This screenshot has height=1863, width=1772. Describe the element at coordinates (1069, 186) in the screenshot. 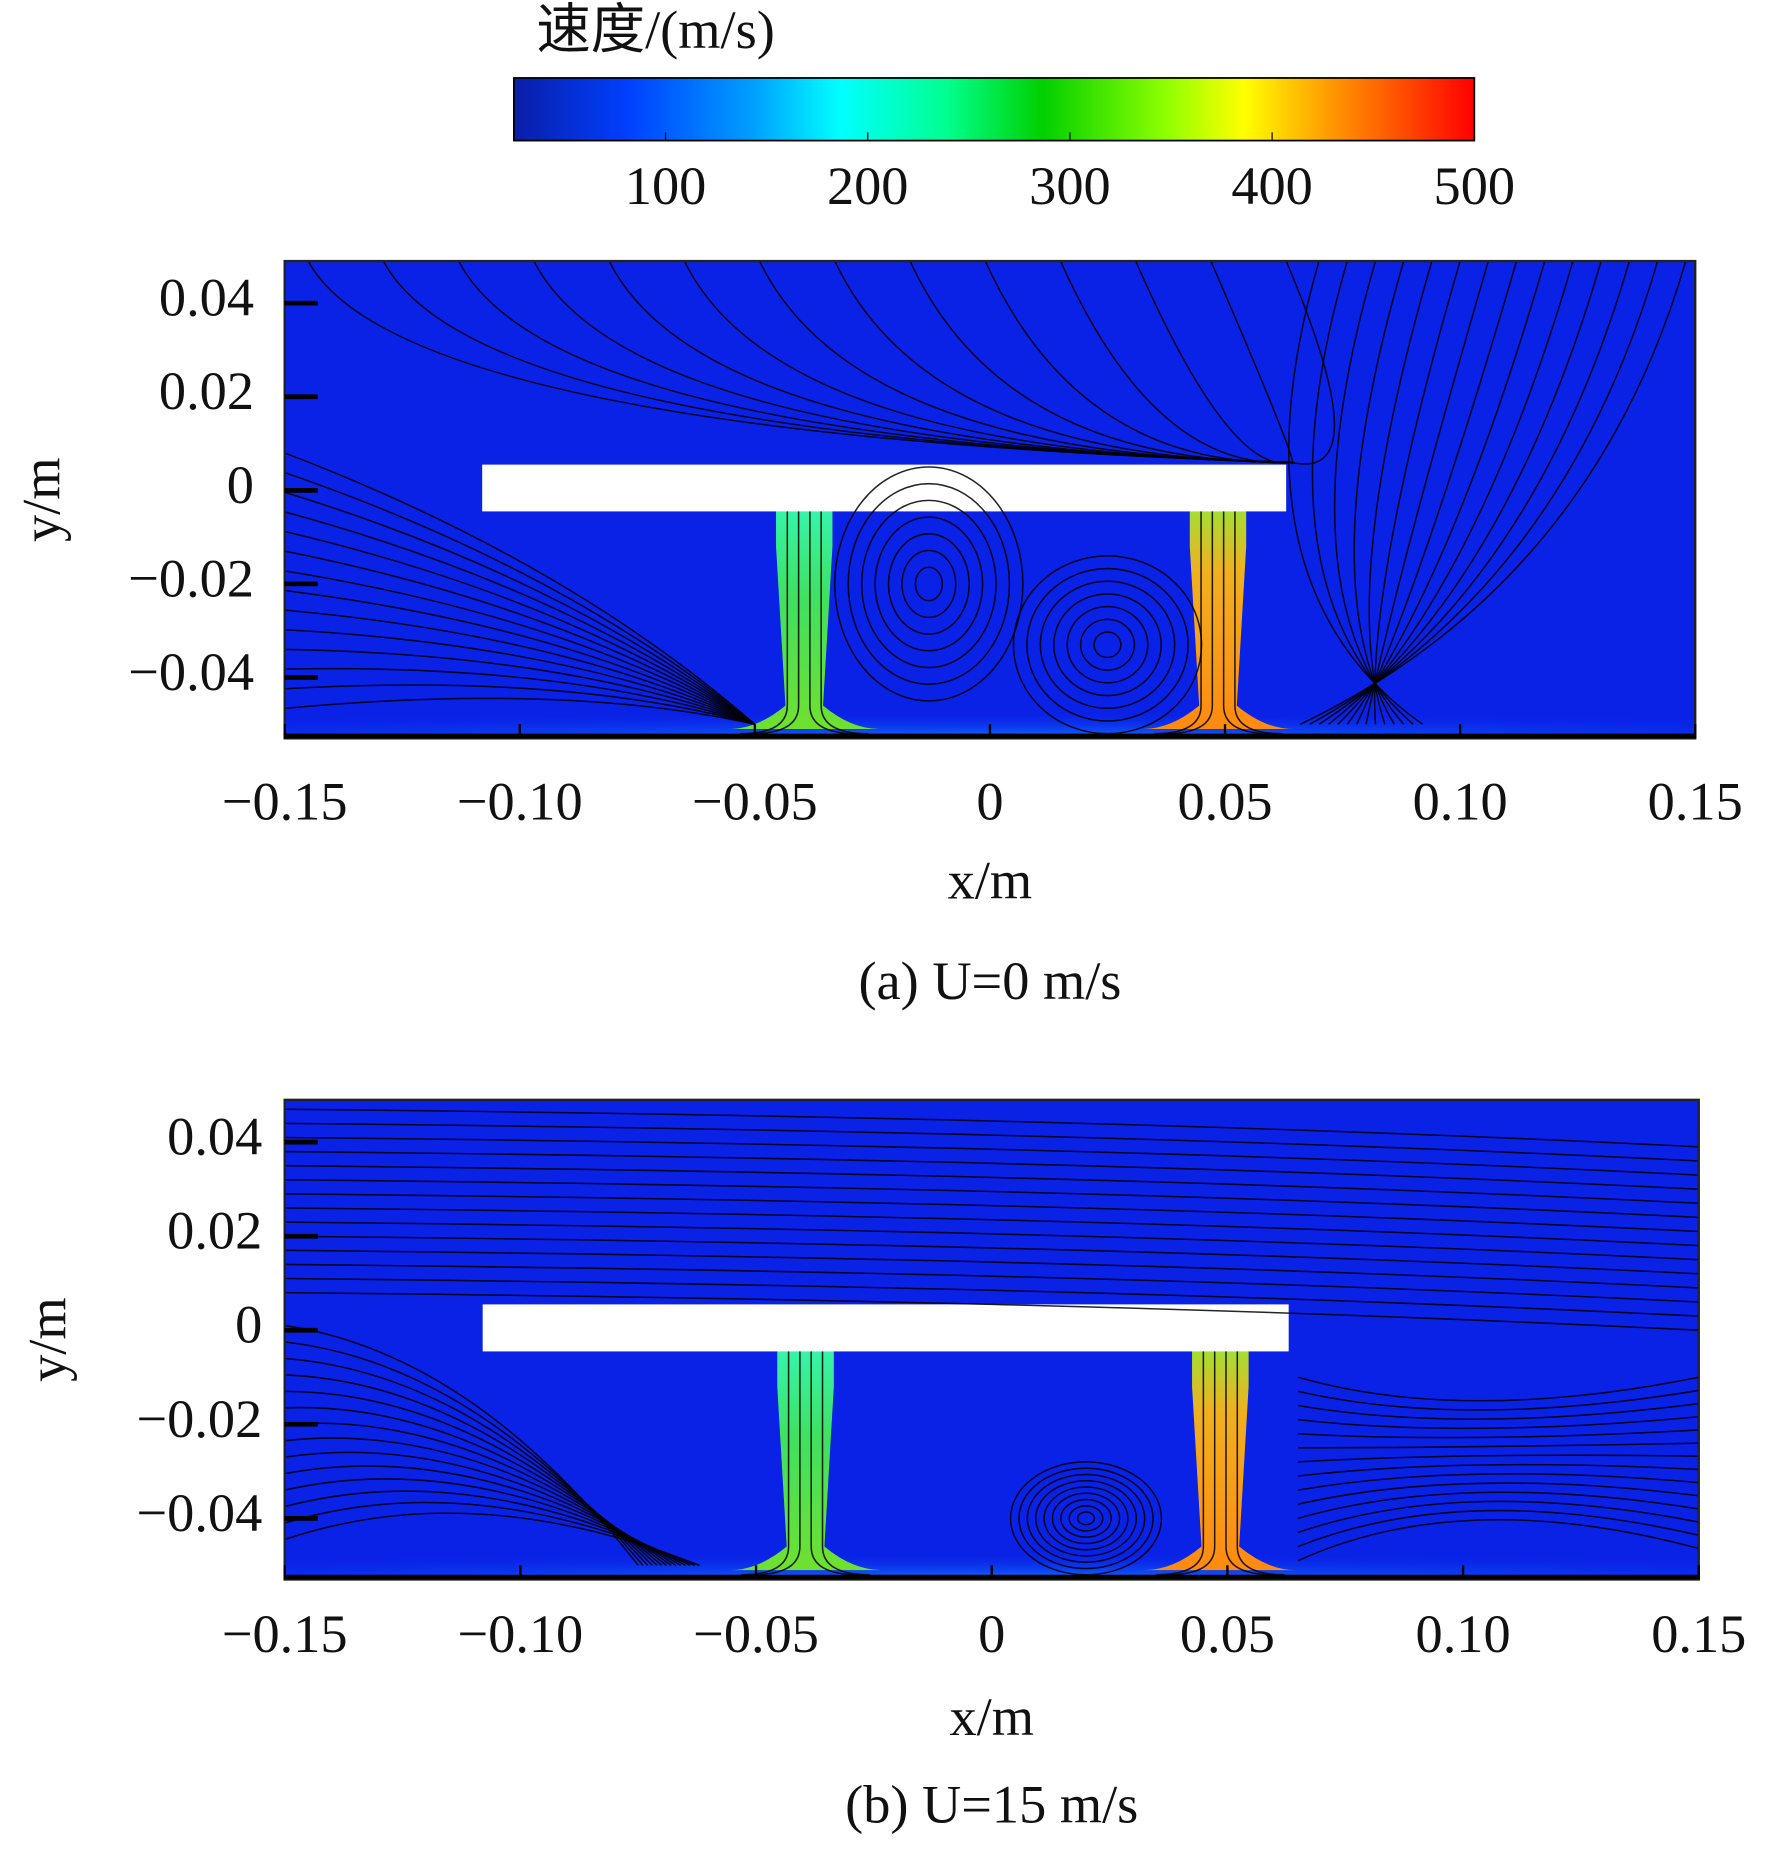

I see `colorbar-tick-label: 300` at that location.